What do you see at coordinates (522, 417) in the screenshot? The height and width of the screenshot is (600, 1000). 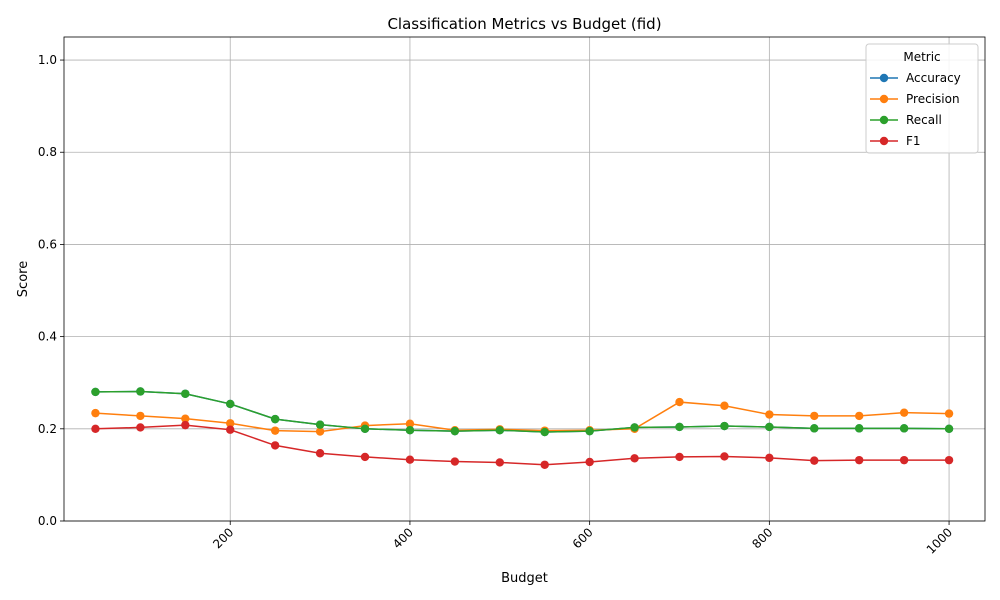 I see `series-line-precision` at bounding box center [522, 417].